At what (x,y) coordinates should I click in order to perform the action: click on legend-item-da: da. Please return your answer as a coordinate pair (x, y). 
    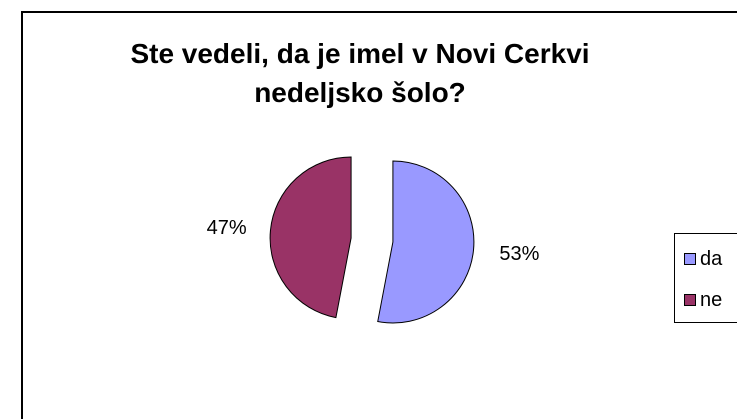
    Looking at the image, I should click on (703, 259).